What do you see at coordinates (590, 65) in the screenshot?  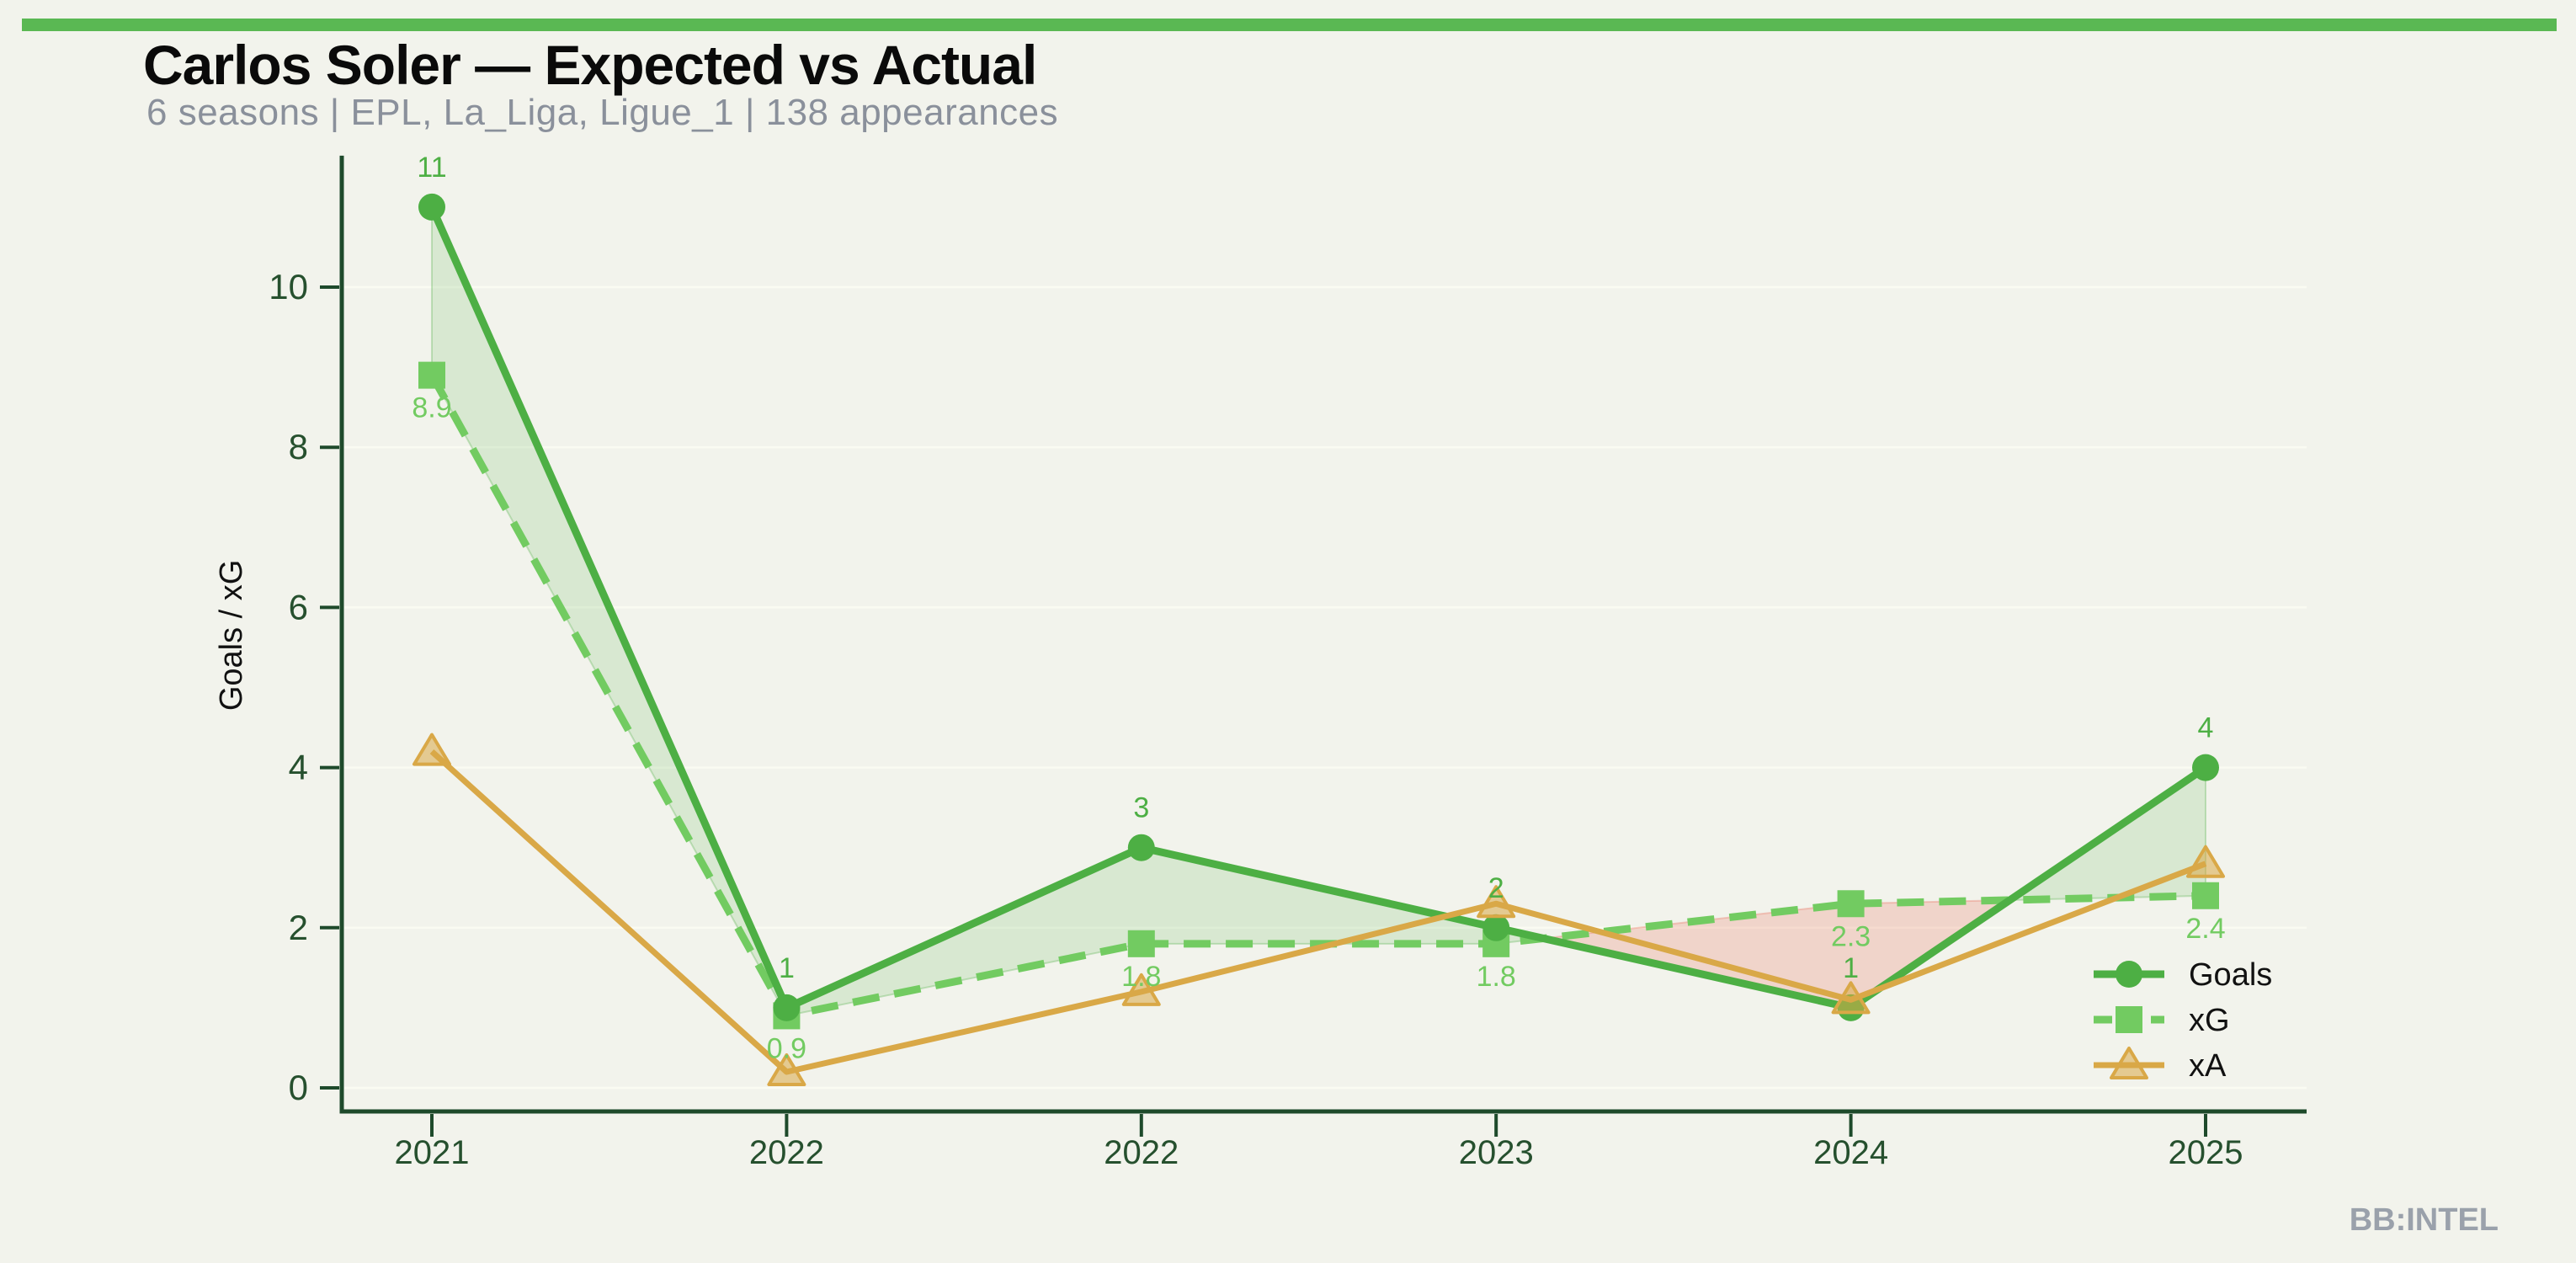 I see `chart-title: Carlos Soler — Expected vs Actual` at bounding box center [590, 65].